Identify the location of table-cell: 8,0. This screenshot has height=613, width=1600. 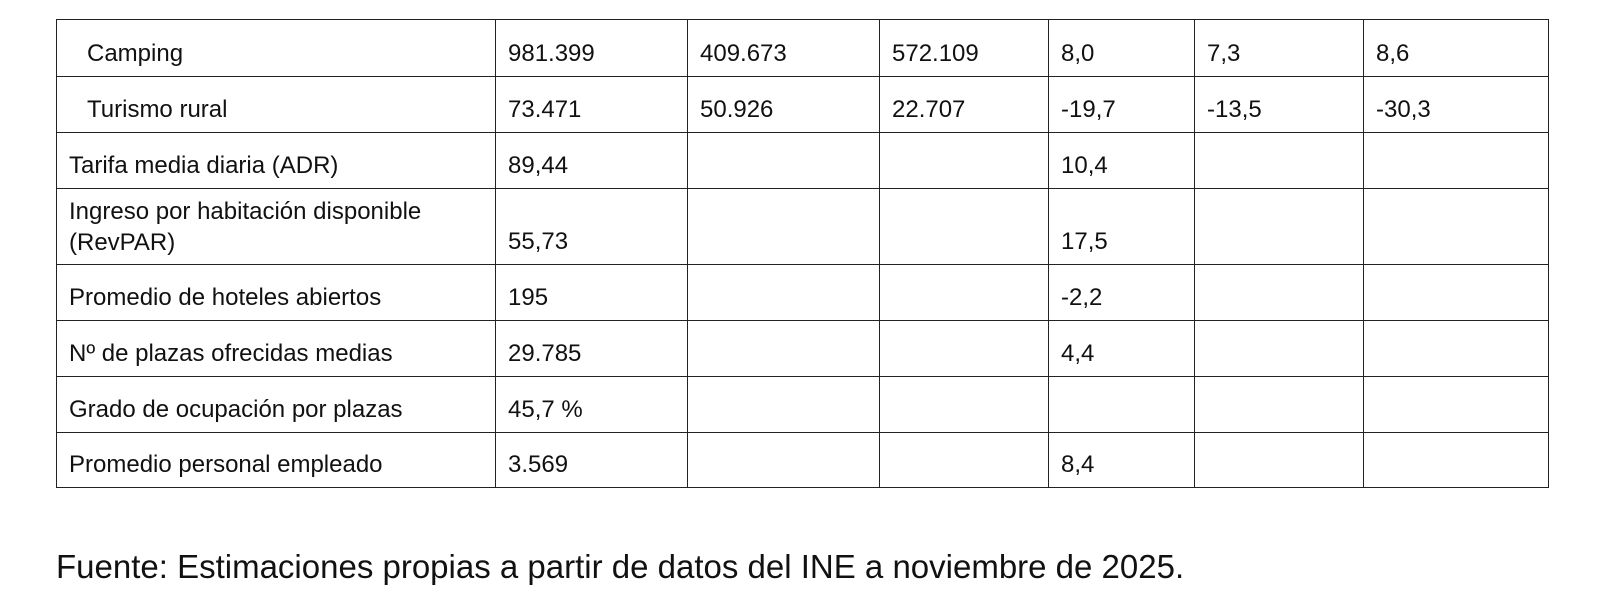
(1121, 48).